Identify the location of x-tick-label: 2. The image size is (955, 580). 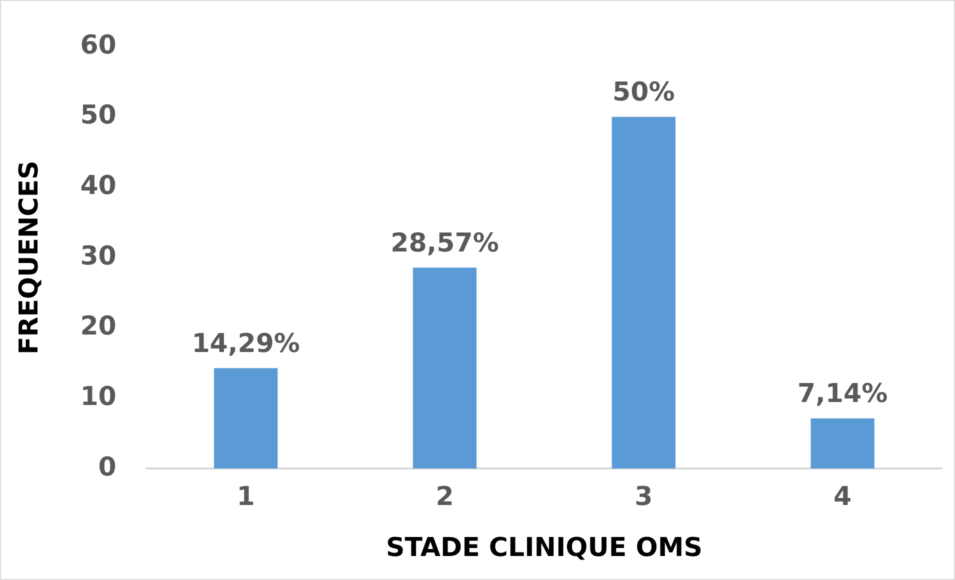
(445, 497).